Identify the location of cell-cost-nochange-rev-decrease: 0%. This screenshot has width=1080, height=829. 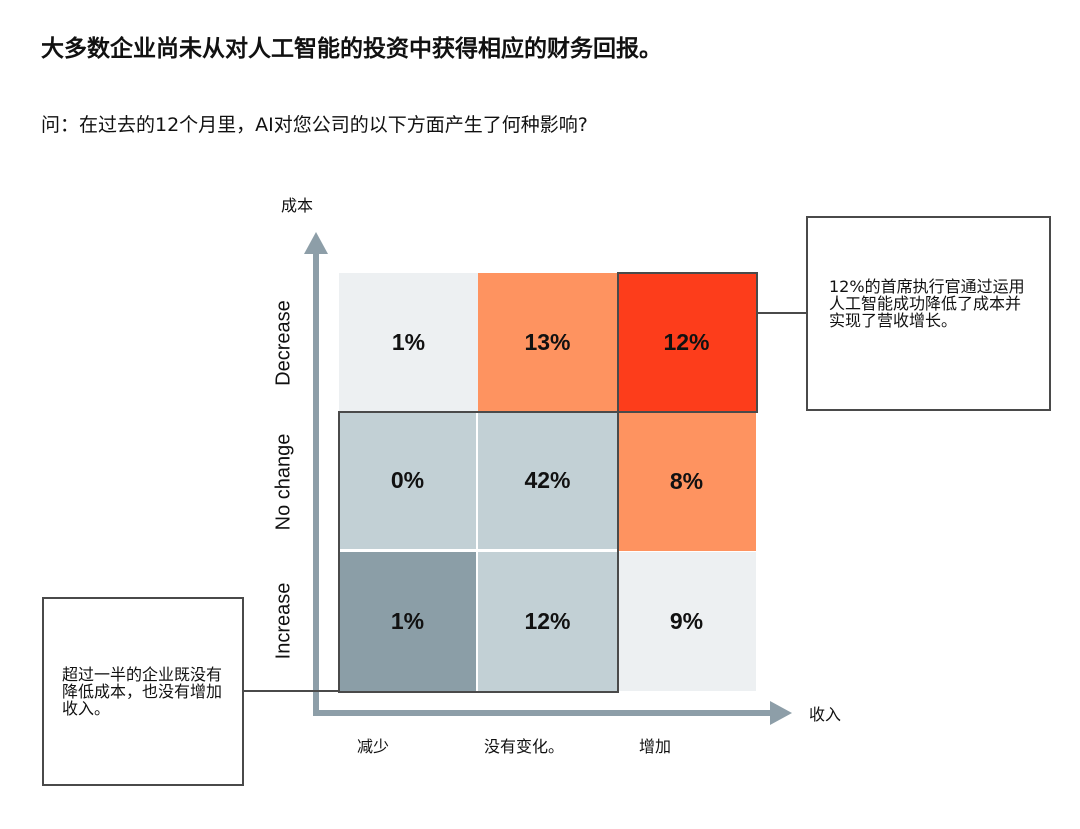
(408, 481).